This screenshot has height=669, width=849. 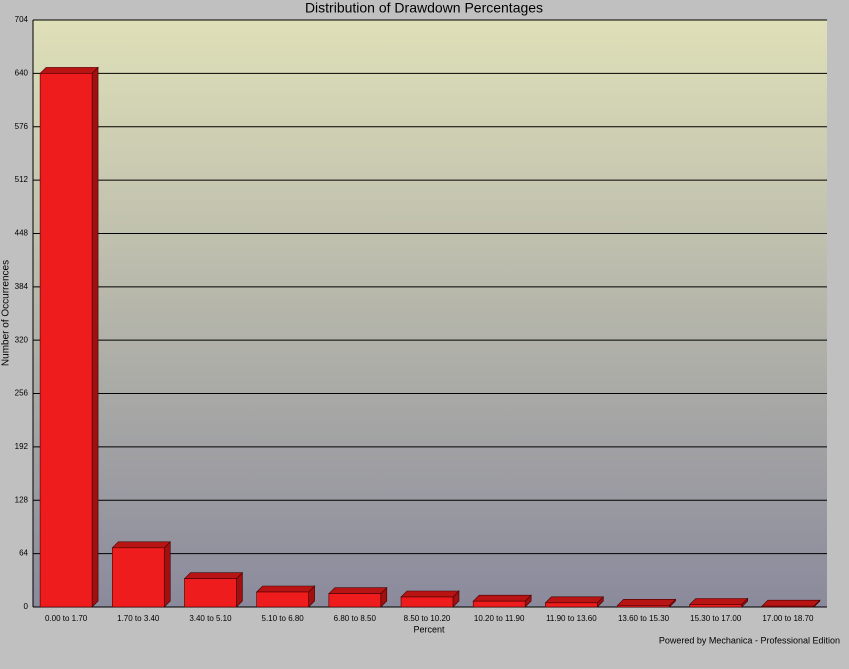 I want to click on x-tick-label: 0.00 to 1.70, so click(x=66, y=618).